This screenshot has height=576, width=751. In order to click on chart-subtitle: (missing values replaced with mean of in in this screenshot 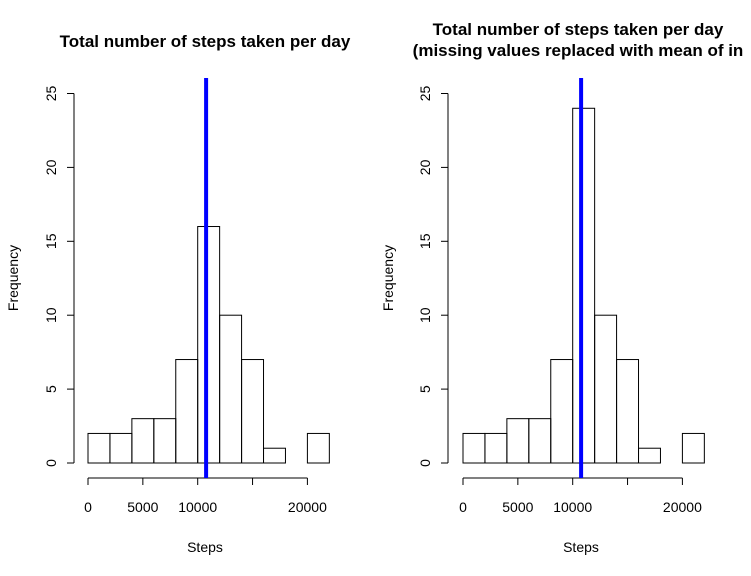, I will do `click(578, 50)`.